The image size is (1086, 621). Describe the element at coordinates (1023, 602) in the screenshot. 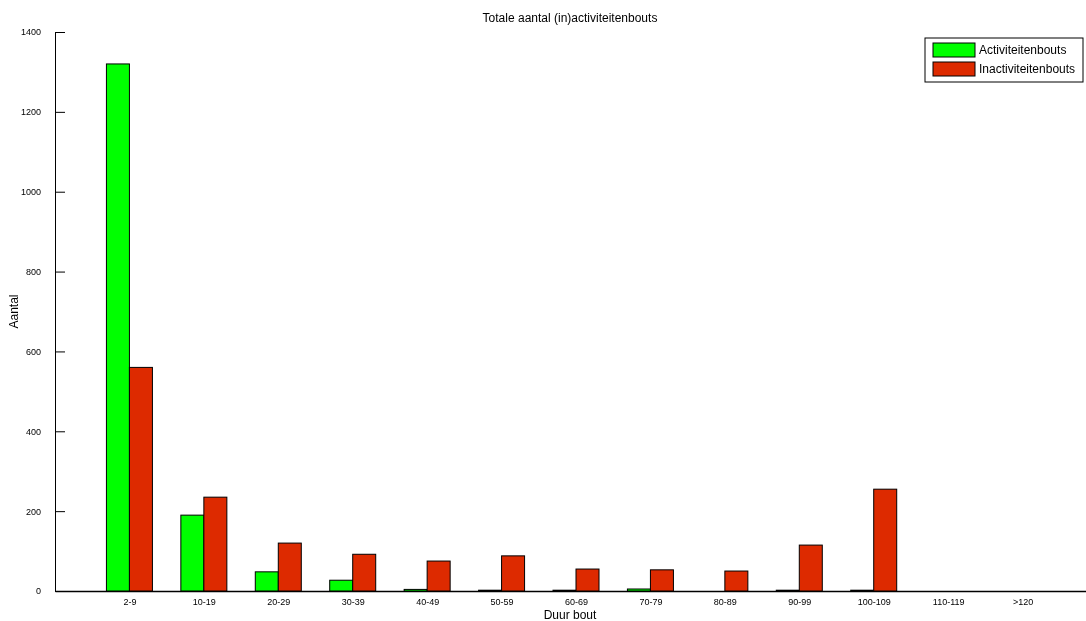

I see `x-tick-label: >120` at that location.